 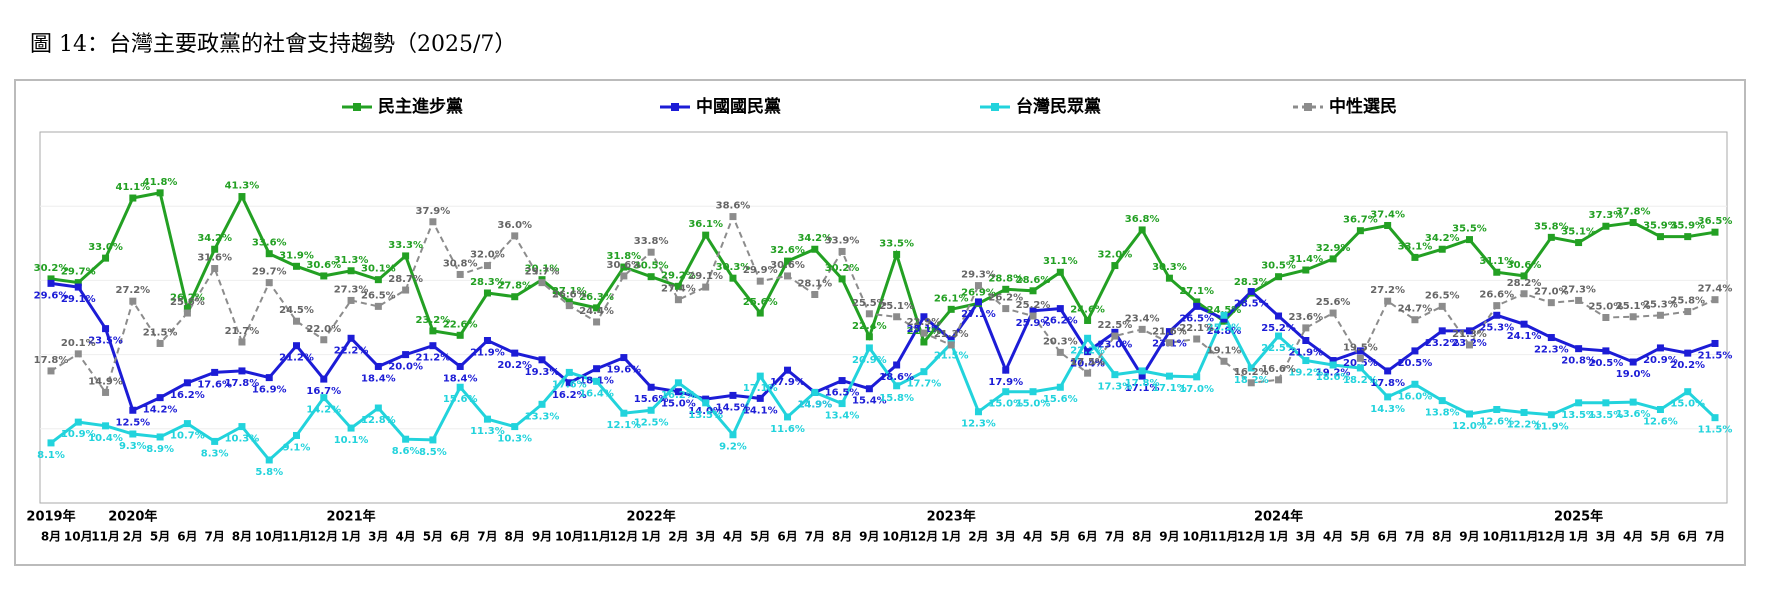 What do you see at coordinates (273, 44) in the screenshot?
I see `chart-title: 圖 14：台灣主要政黨的社會支持趨勢（2025/7）` at bounding box center [273, 44].